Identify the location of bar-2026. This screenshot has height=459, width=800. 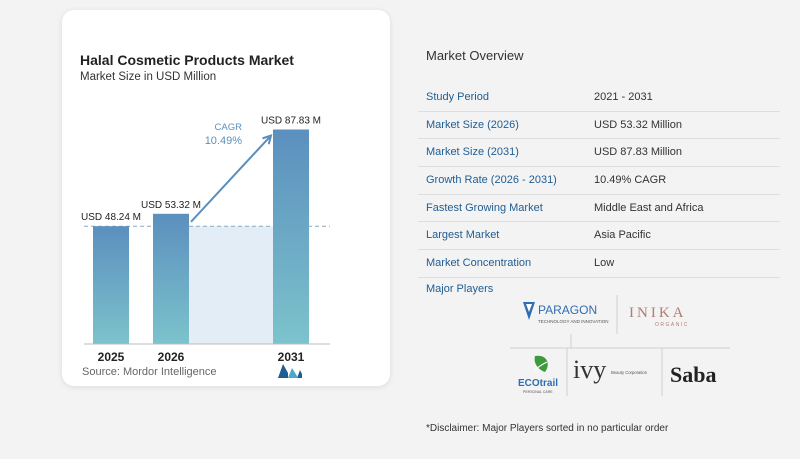
(171, 278).